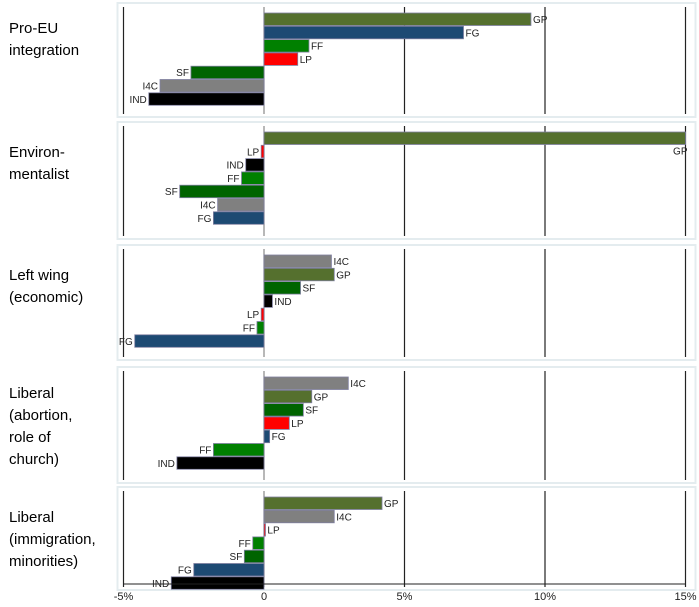  What do you see at coordinates (545, 597) in the screenshot?
I see `x-tick-label: 10%` at bounding box center [545, 597].